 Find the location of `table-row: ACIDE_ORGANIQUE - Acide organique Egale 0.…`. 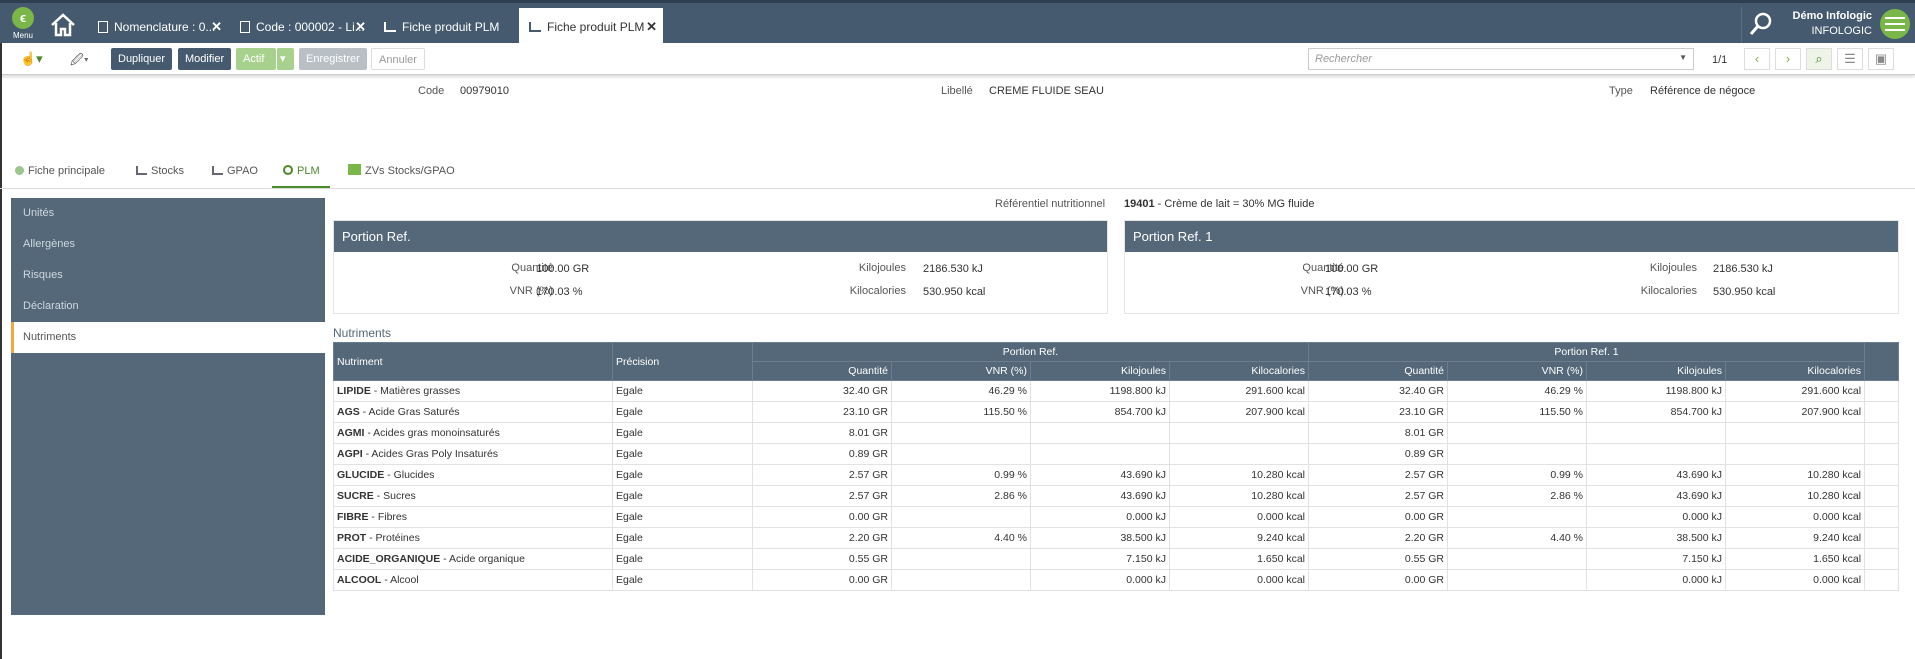

table-row: ACIDE_ORGANIQUE - Acide organique Egale 0.… is located at coordinates (1116, 559).